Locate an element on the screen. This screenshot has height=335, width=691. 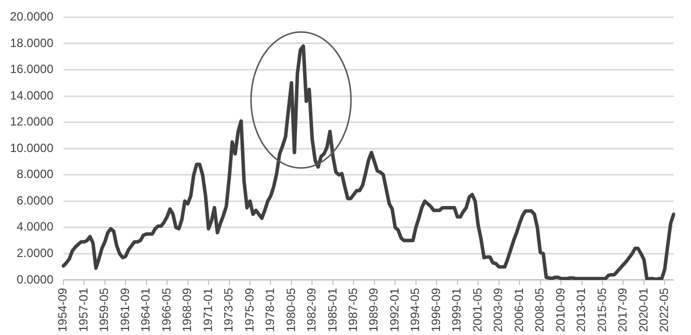
x-tick-label: 1982-09 is located at coordinates (311, 310).